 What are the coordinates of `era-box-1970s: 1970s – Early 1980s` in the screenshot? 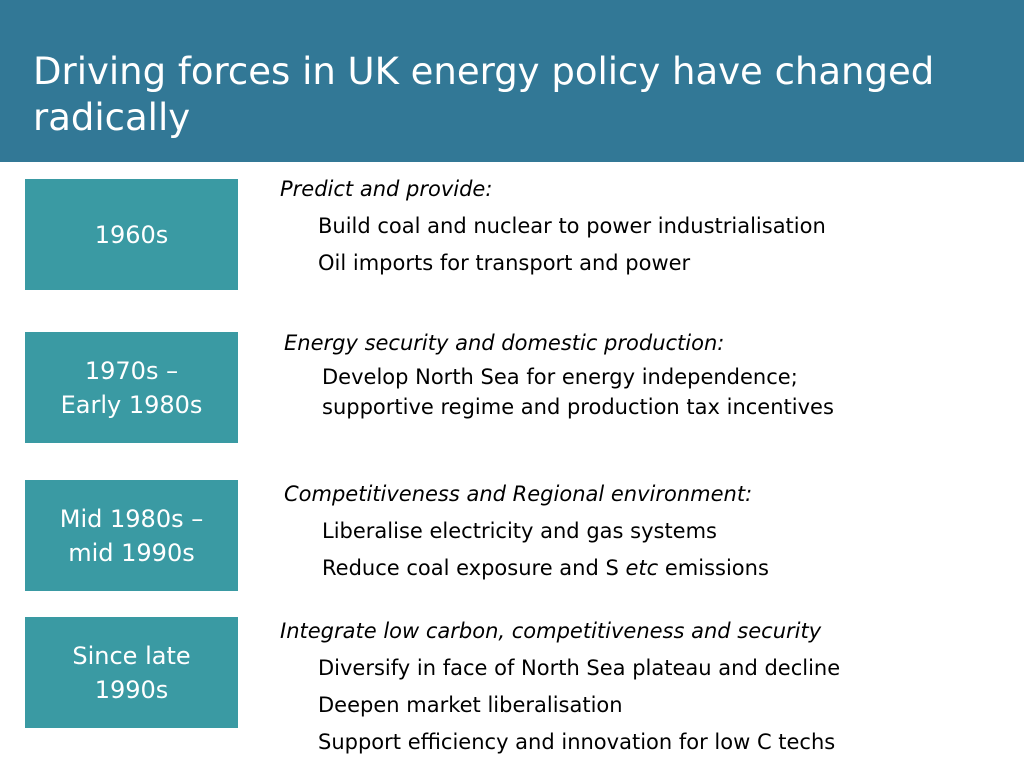 It's located at (131, 387).